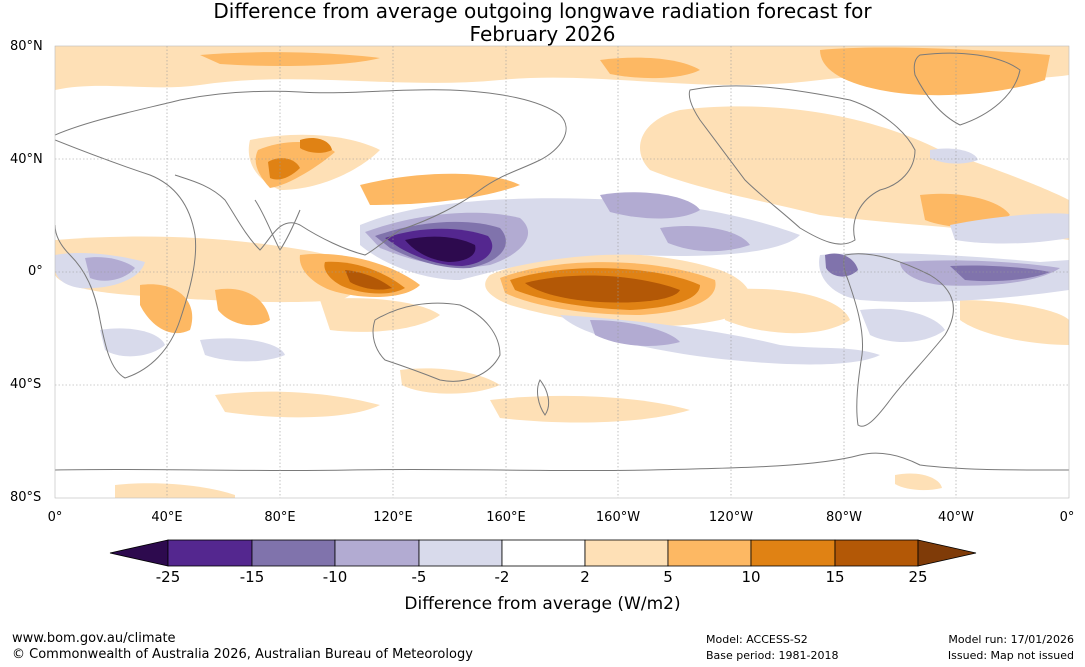 The image size is (1085, 667). I want to click on colorbar-tick: 15, so click(835, 577).